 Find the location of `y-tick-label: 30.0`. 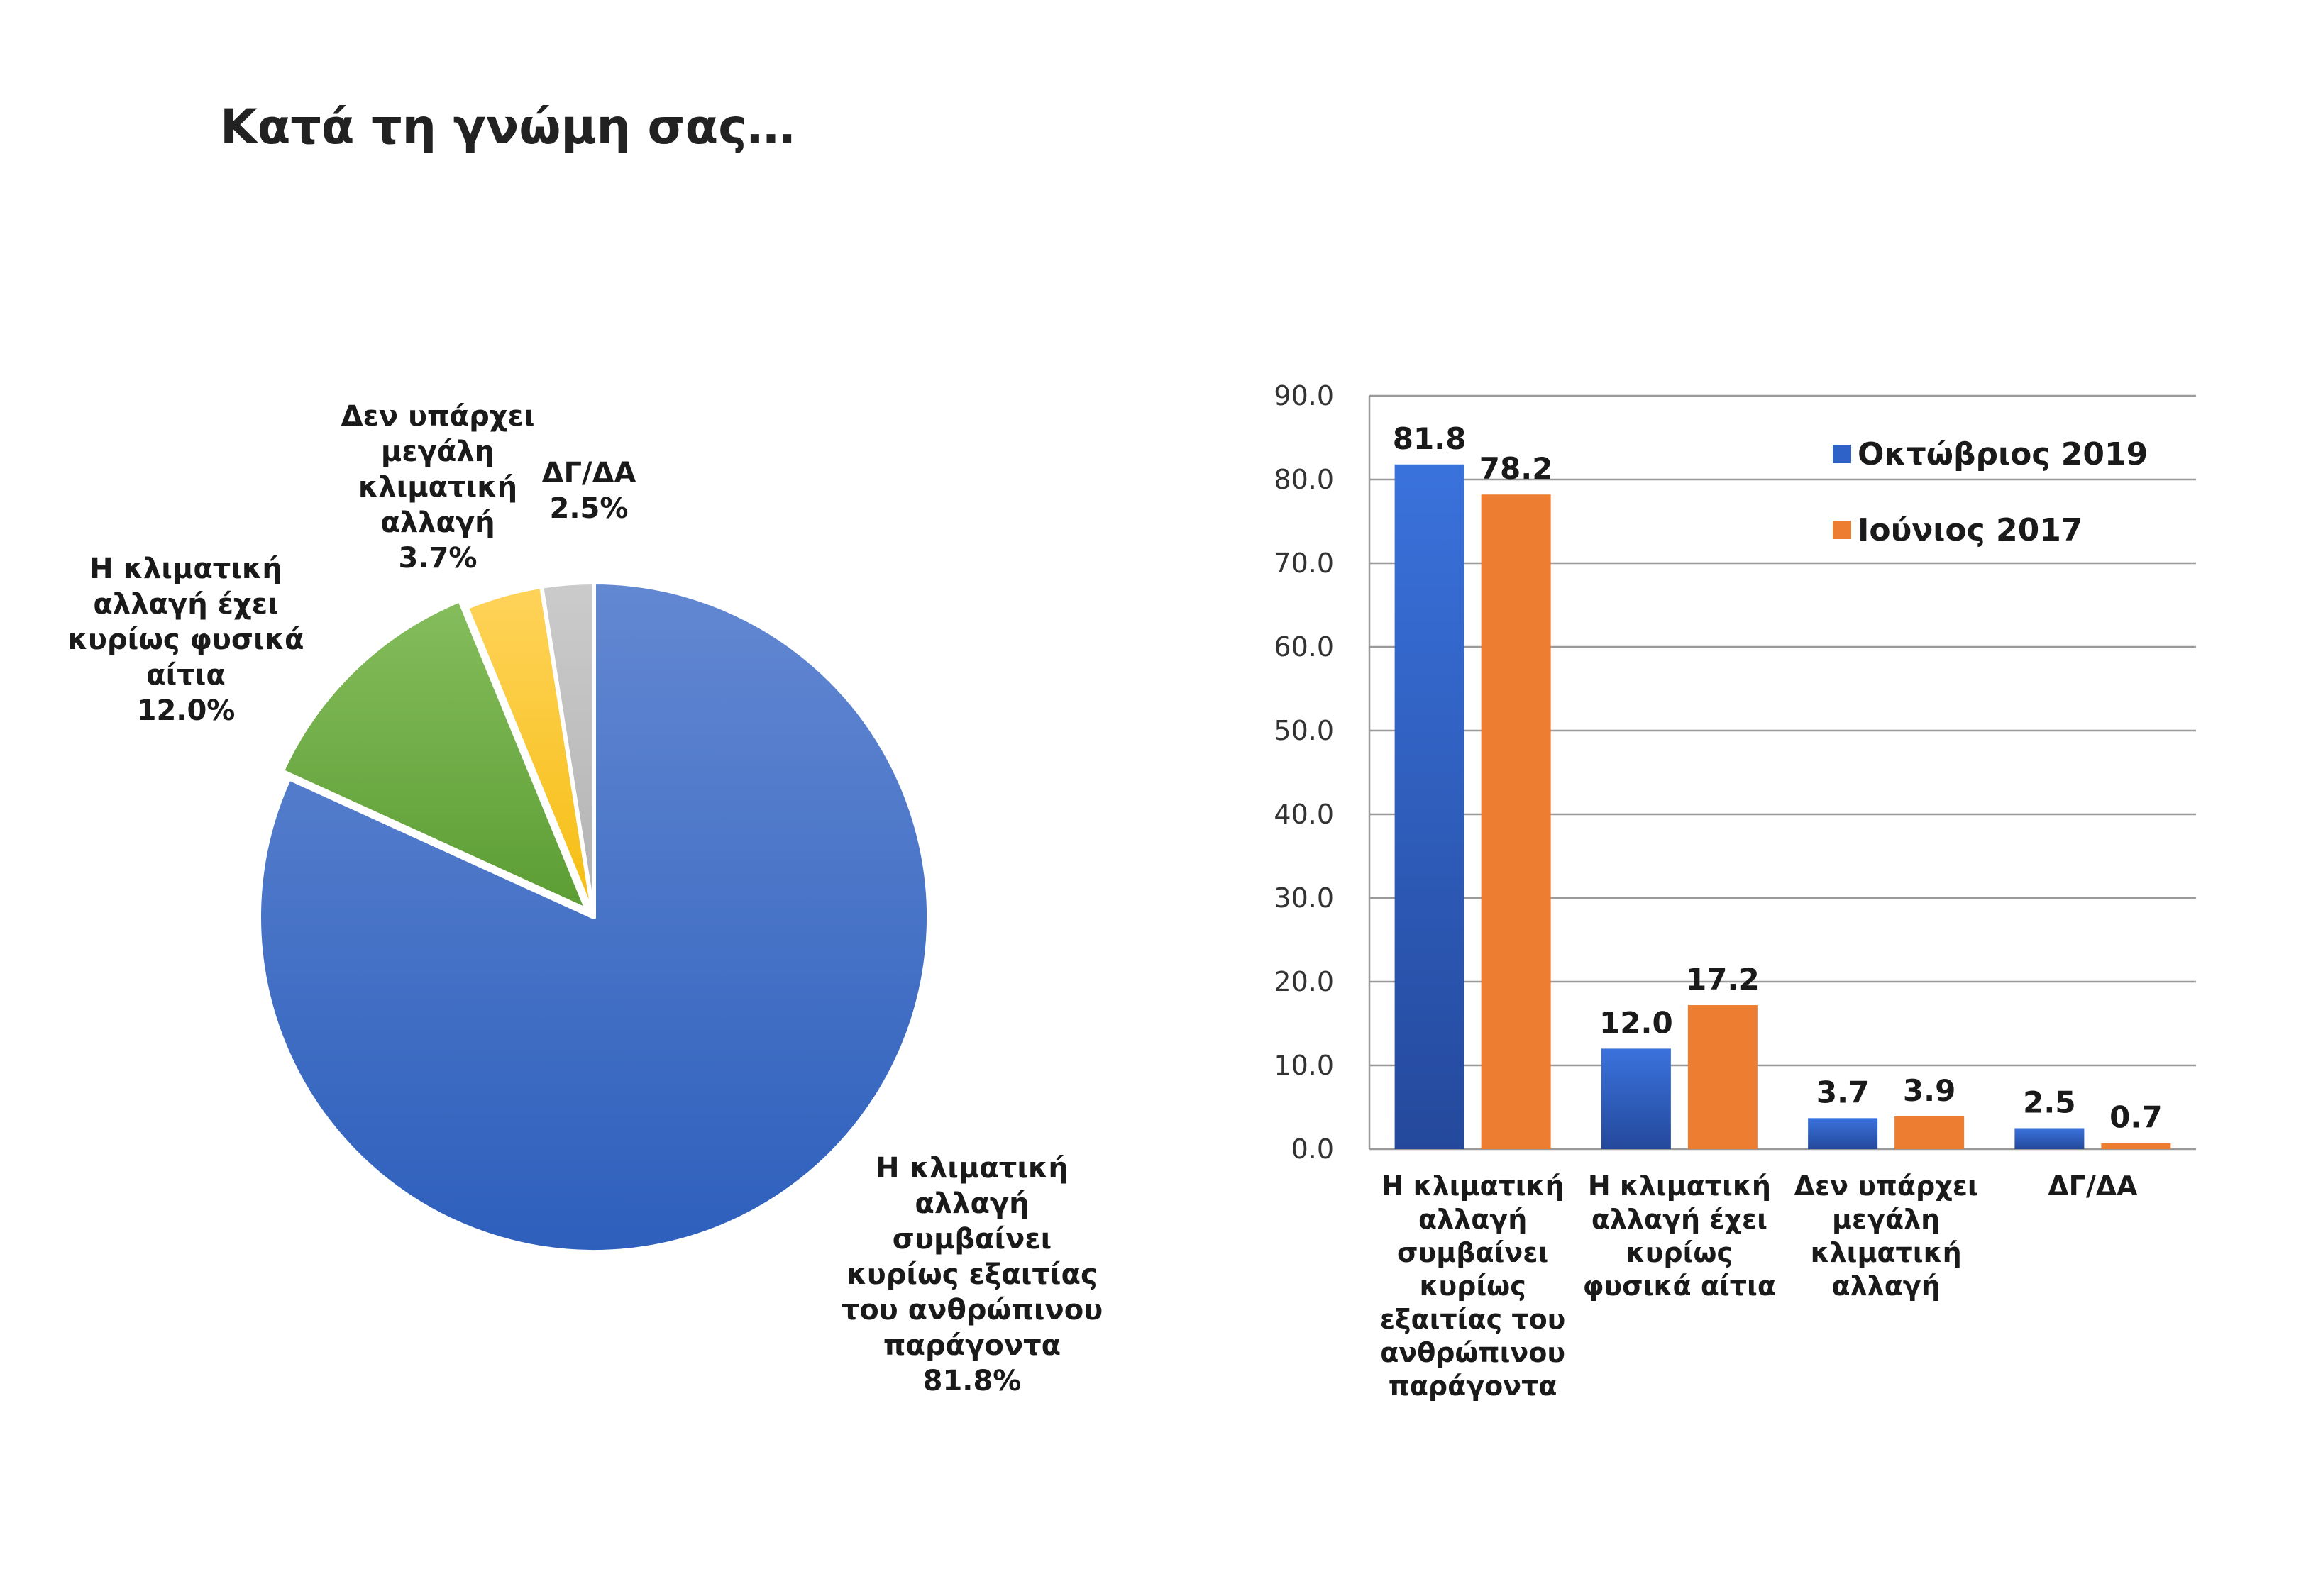

y-tick-label: 30.0 is located at coordinates (1304, 898).